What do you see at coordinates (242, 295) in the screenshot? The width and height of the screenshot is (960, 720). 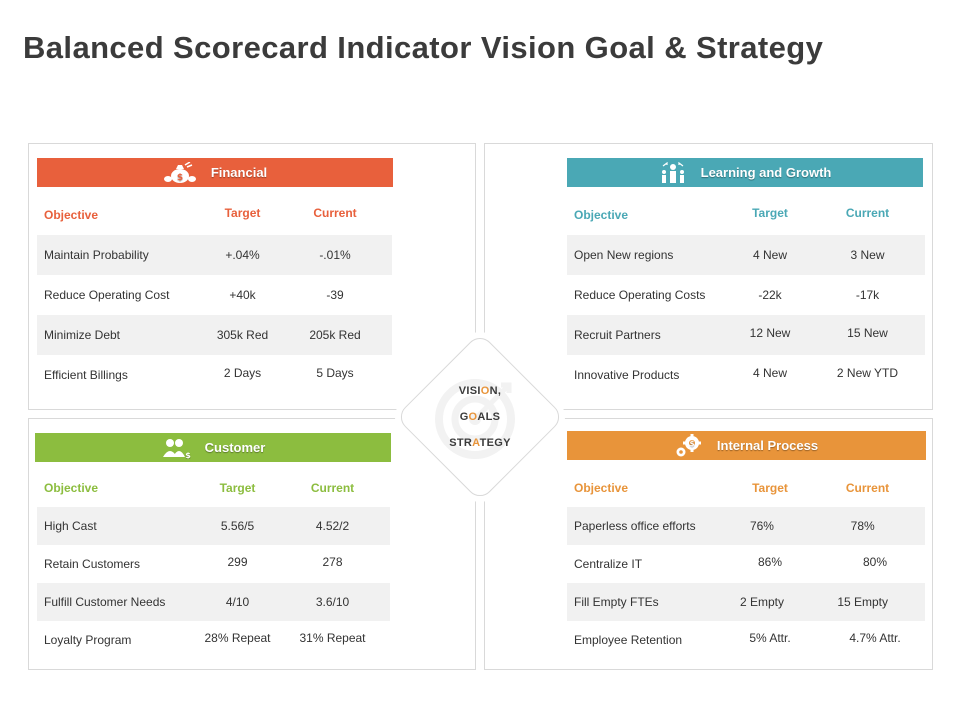 I see `cell-target: +40k` at bounding box center [242, 295].